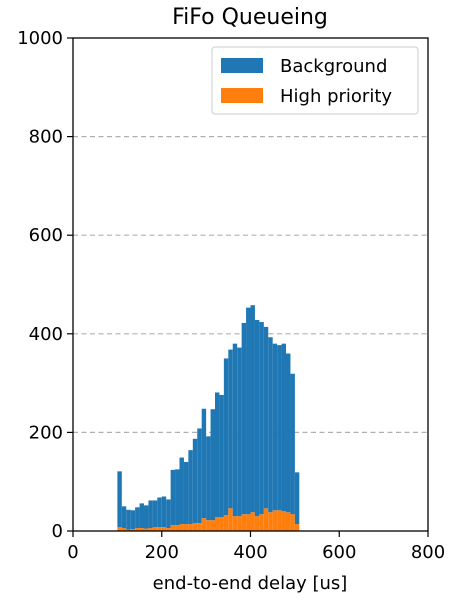  What do you see at coordinates (339, 552) in the screenshot?
I see `x-tick-label-600: 600` at bounding box center [339, 552].